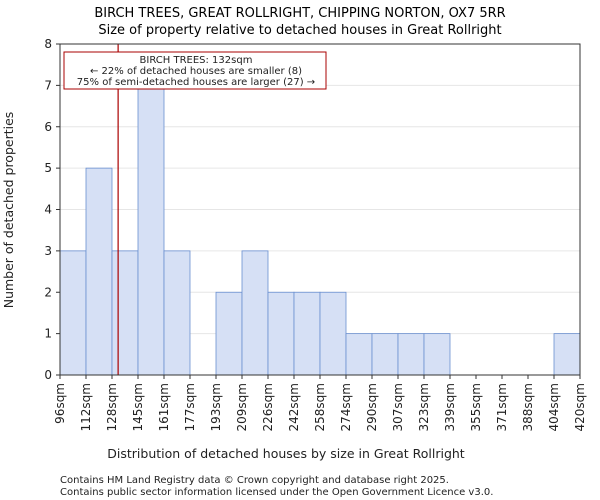 The width and height of the screenshot is (600, 500). What do you see at coordinates (580, 407) in the screenshot?
I see `x-tick-label: 420sqm` at bounding box center [580, 407].